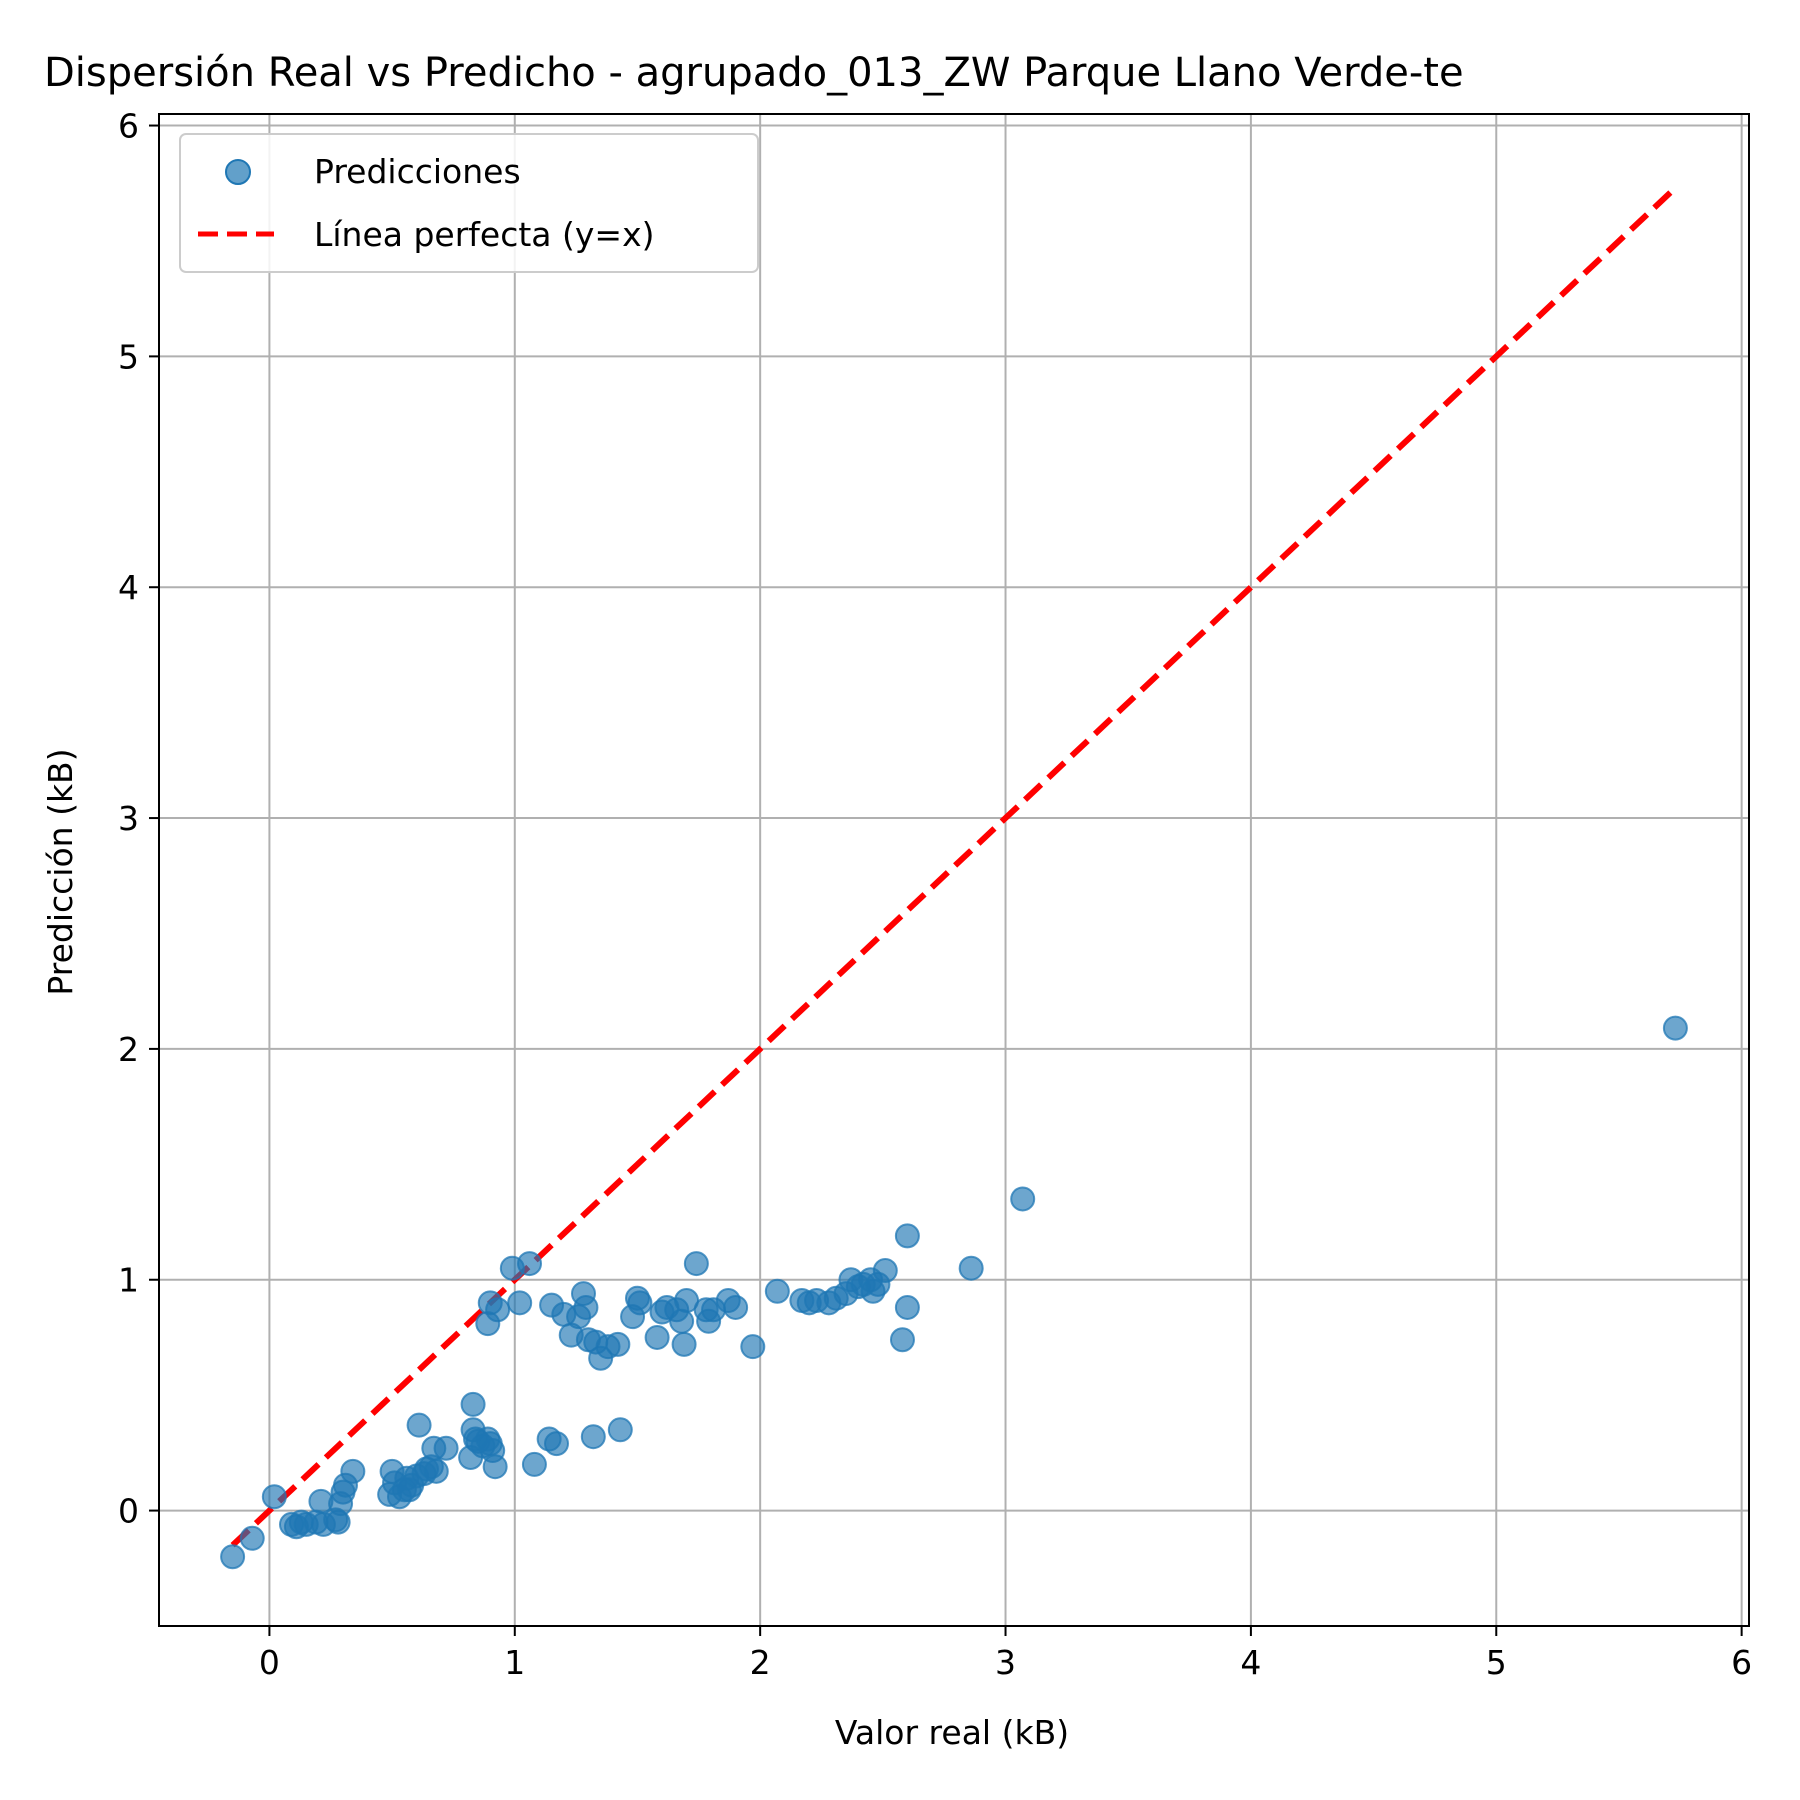 The image size is (1800, 1800). What do you see at coordinates (60, 871) in the screenshot?
I see `y-axis-label: Predicción (kB)` at bounding box center [60, 871].